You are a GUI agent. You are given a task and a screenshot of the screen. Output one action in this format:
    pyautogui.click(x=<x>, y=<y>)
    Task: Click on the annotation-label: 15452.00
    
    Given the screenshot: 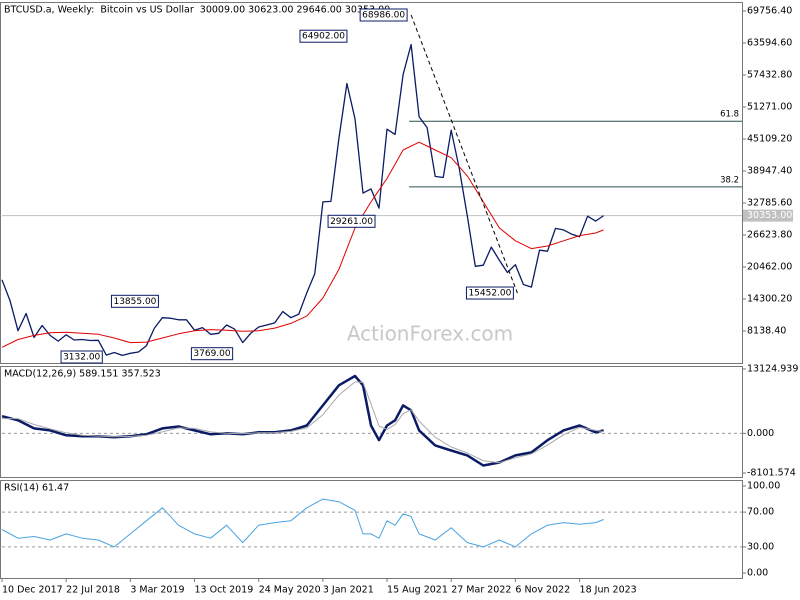 What is the action you would take?
    pyautogui.click(x=489, y=294)
    